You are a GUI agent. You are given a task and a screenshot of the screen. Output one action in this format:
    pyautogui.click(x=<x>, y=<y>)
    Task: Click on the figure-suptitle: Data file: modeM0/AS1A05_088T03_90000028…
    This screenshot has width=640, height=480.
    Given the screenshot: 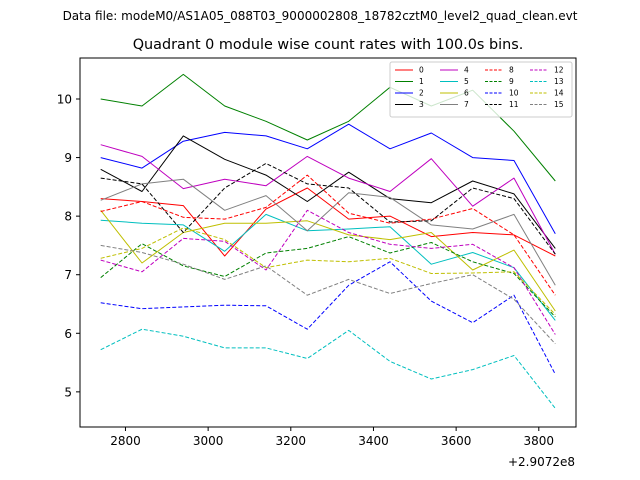 What is the action you would take?
    pyautogui.click(x=320, y=16)
    